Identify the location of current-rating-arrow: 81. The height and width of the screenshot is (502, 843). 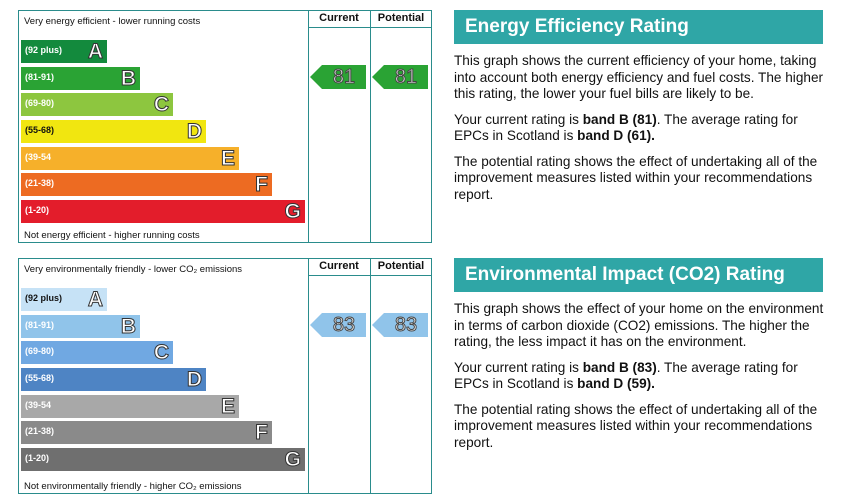
(338, 77).